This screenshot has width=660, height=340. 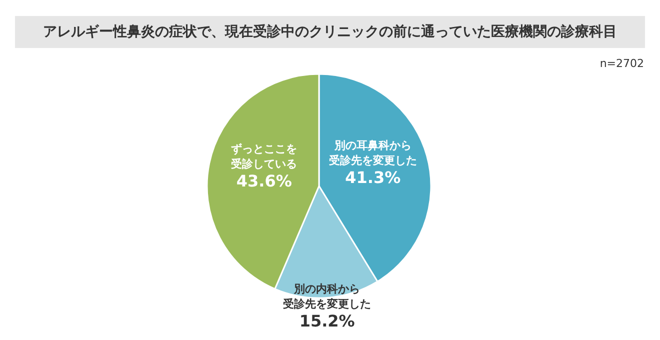 I want to click on data-label: 43.6%, so click(x=264, y=181).